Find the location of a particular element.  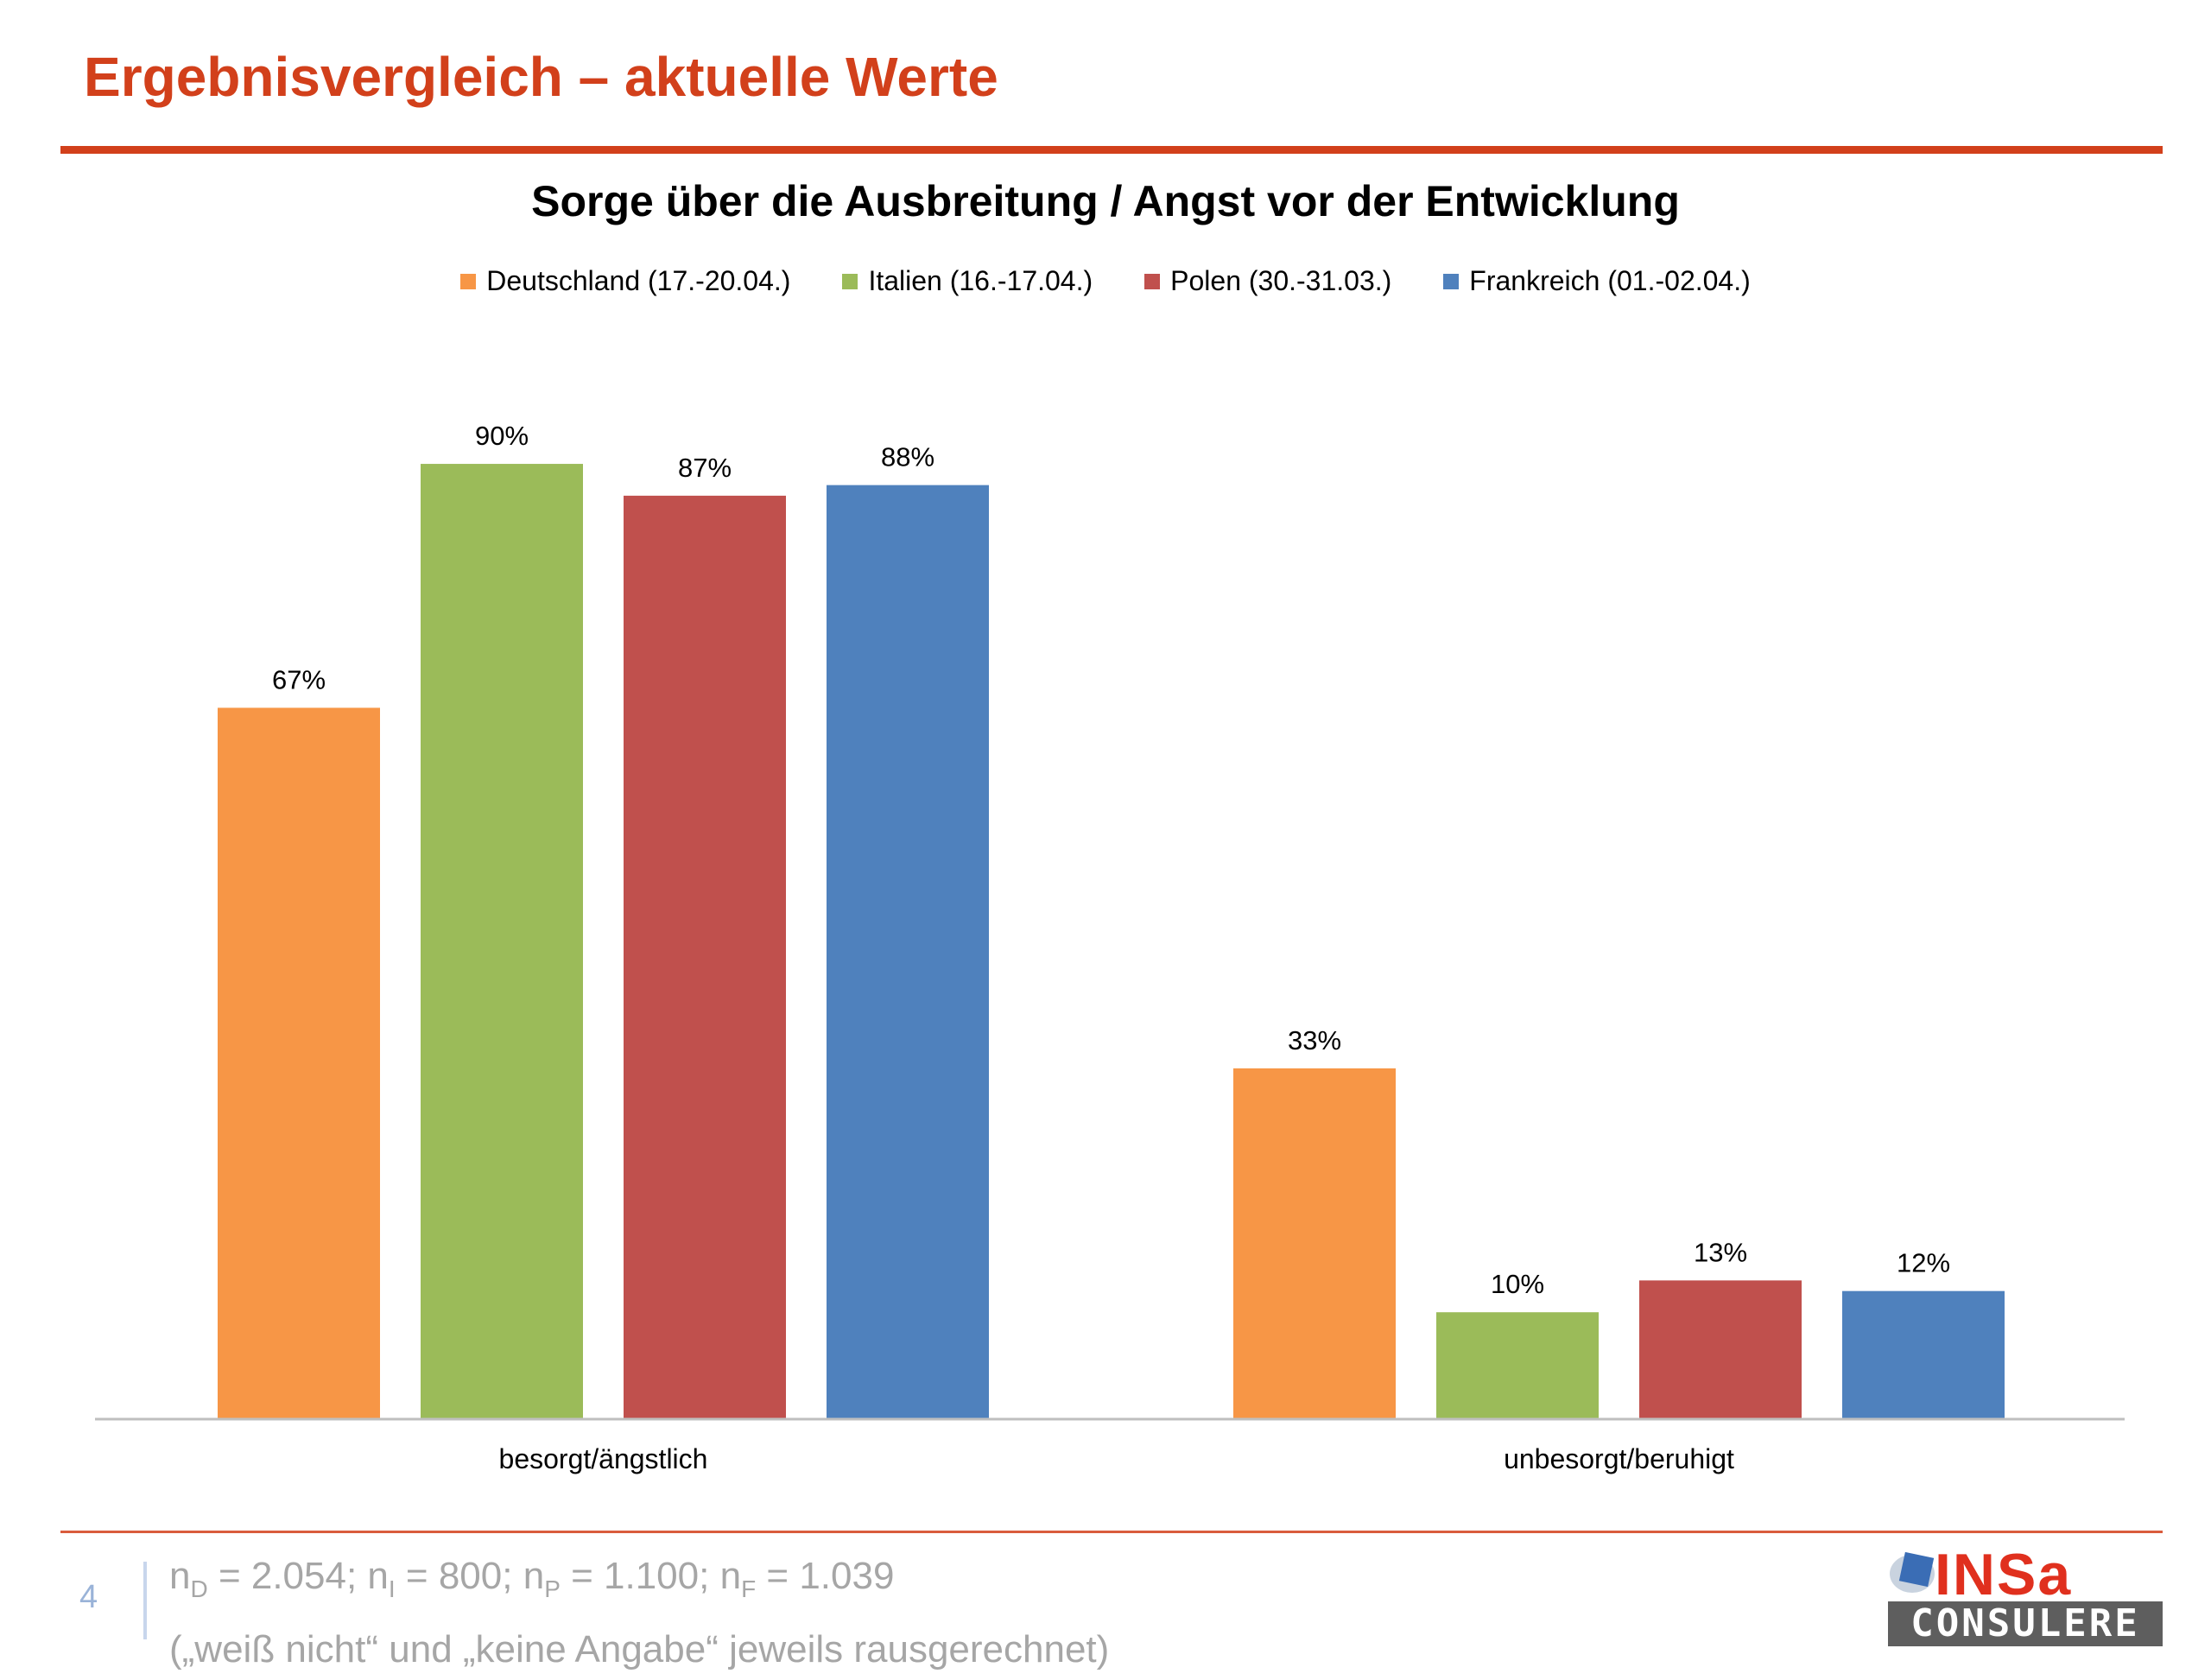

title-rule is located at coordinates (1111, 150).